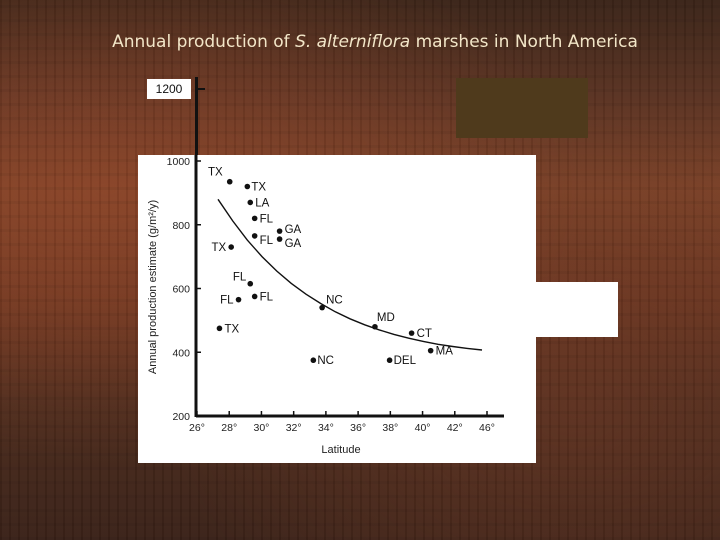 The height and width of the screenshot is (540, 720). Describe the element at coordinates (179, 162) in the screenshot. I see `y-tick-label-1000: 1000` at that location.